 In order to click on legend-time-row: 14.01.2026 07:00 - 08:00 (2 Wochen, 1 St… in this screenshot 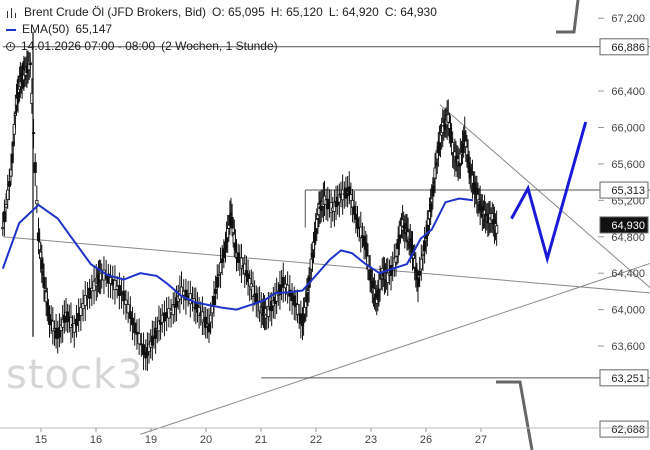, I will do `click(224, 46)`.